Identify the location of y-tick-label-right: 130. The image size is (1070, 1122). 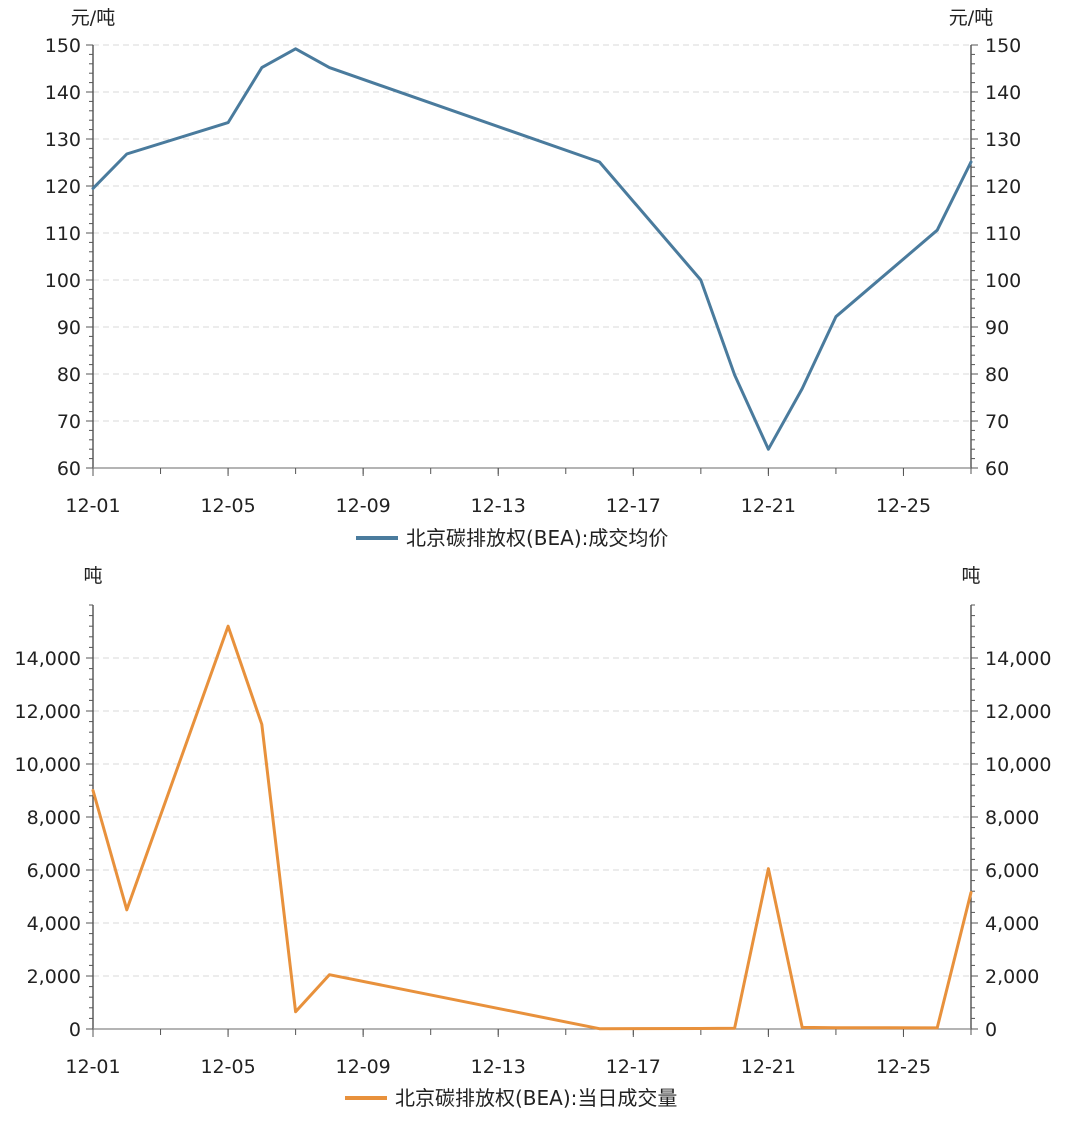
(1003, 140).